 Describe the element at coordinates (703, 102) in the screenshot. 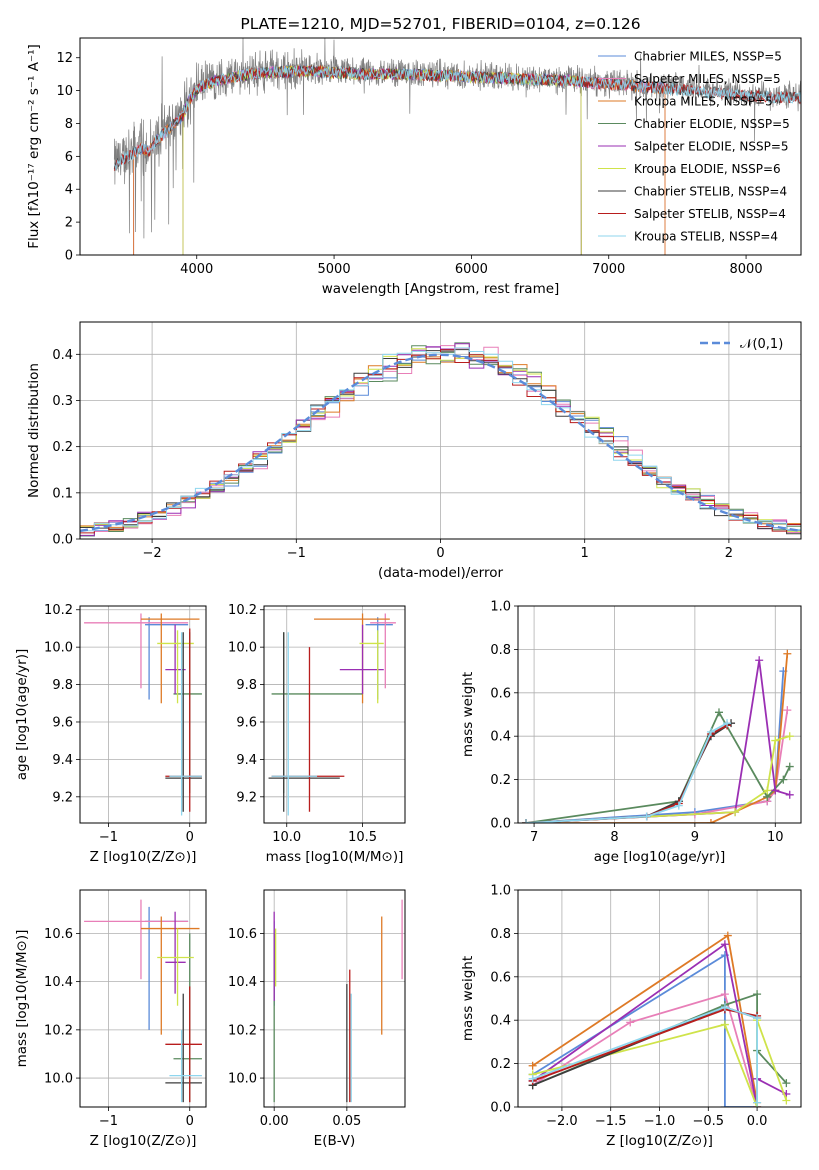

I see `legend-entry: Kroupa MILES, NSSP=5` at that location.